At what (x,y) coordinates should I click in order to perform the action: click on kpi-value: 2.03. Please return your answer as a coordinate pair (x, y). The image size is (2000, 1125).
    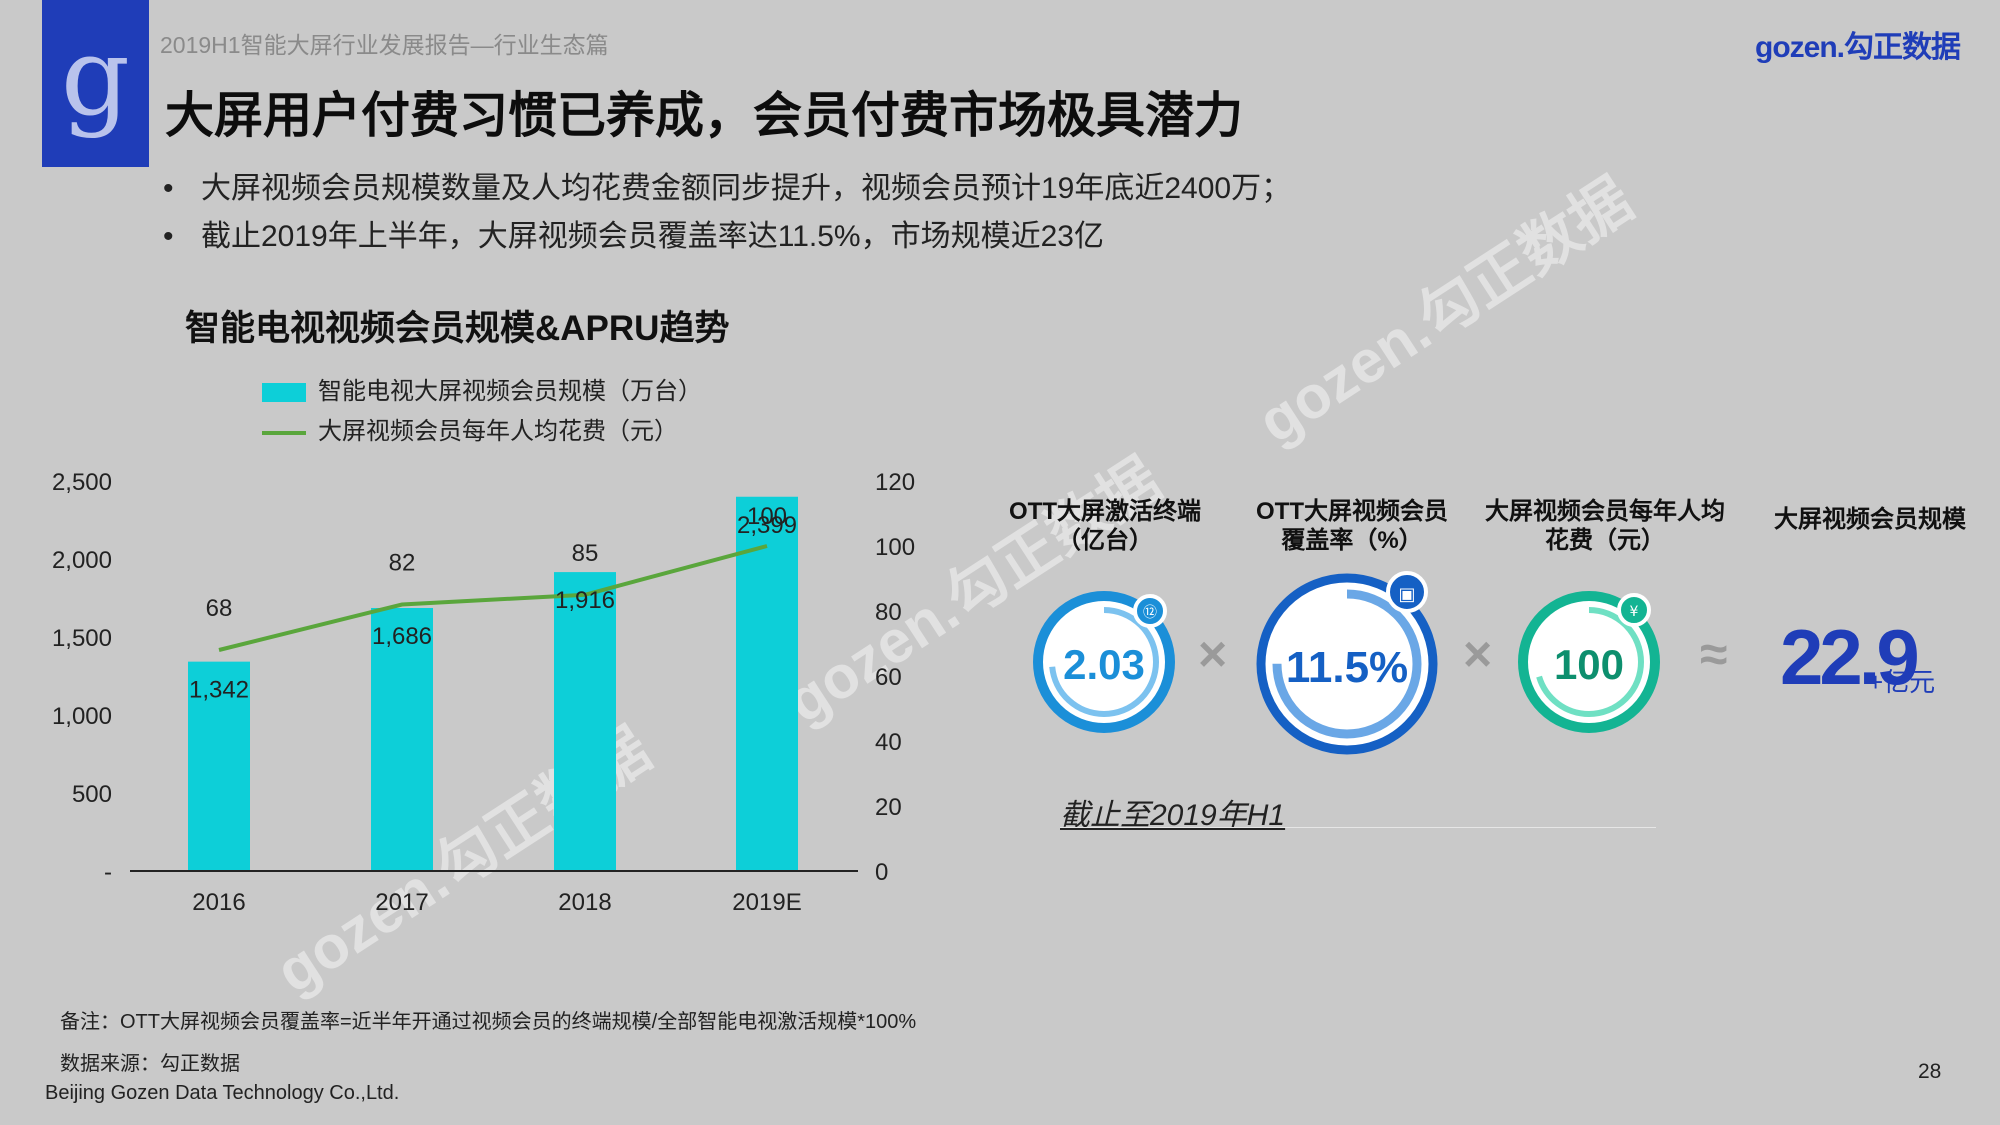
    Looking at the image, I should click on (1104, 664).